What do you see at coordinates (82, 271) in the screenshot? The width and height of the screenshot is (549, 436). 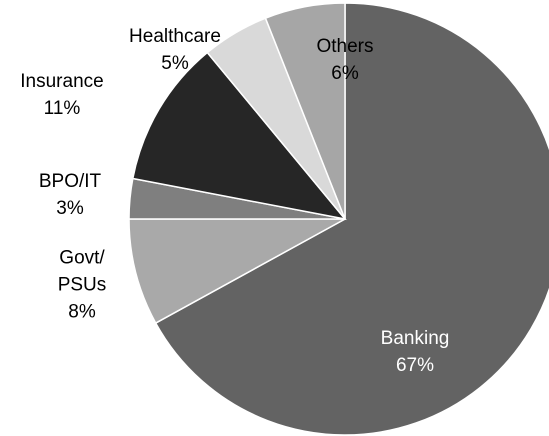 I see `category-label: Govt/ PSUs` at bounding box center [82, 271].